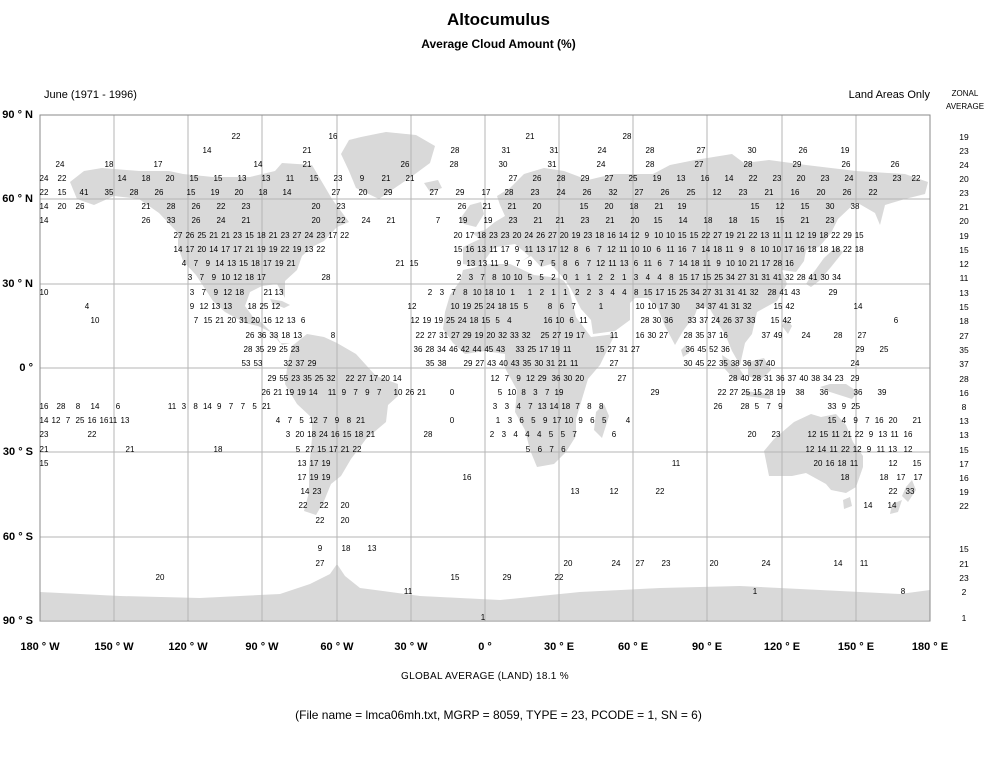 Image resolution: width=997 pixels, height=760 pixels. I want to click on grid-value: 36, so click(747, 363).